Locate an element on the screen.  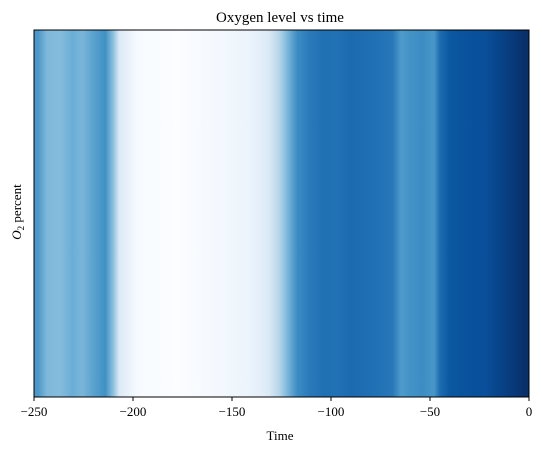
x-axis: −250 −200 −150 −100 −50 0 is located at coordinates (277, 408).